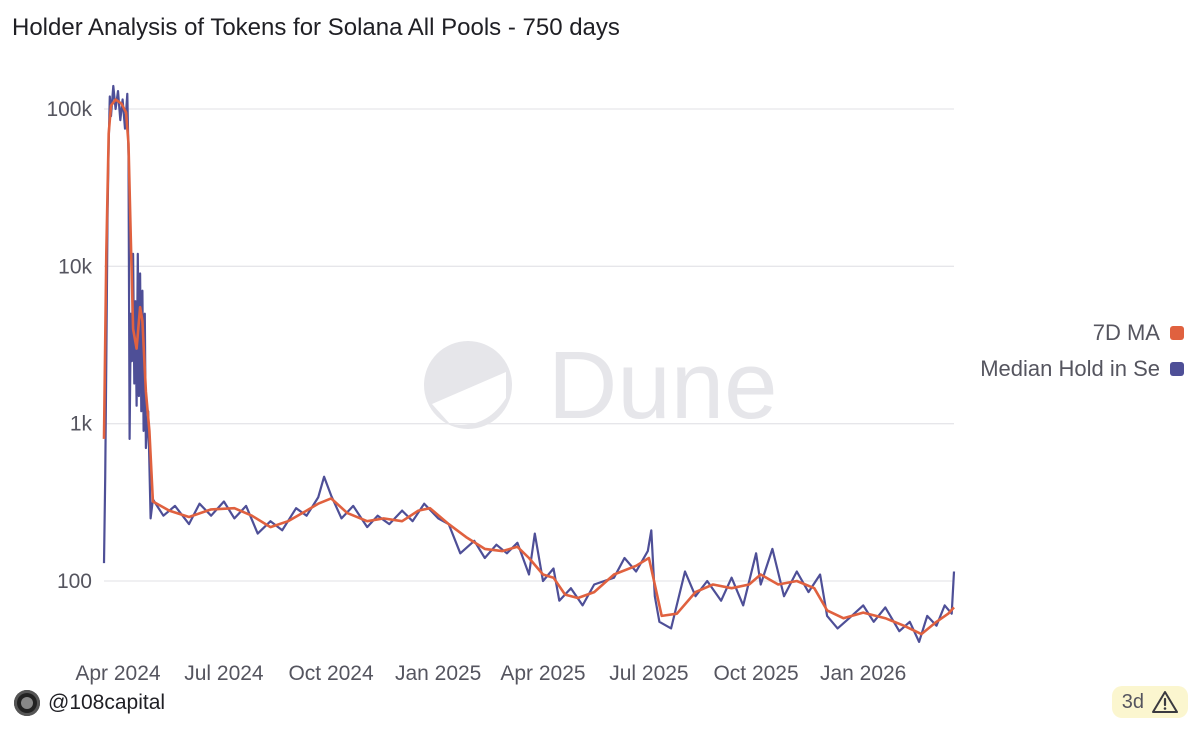 The height and width of the screenshot is (735, 1200). I want to click on x-tick-label: Apr 2024, so click(118, 673).